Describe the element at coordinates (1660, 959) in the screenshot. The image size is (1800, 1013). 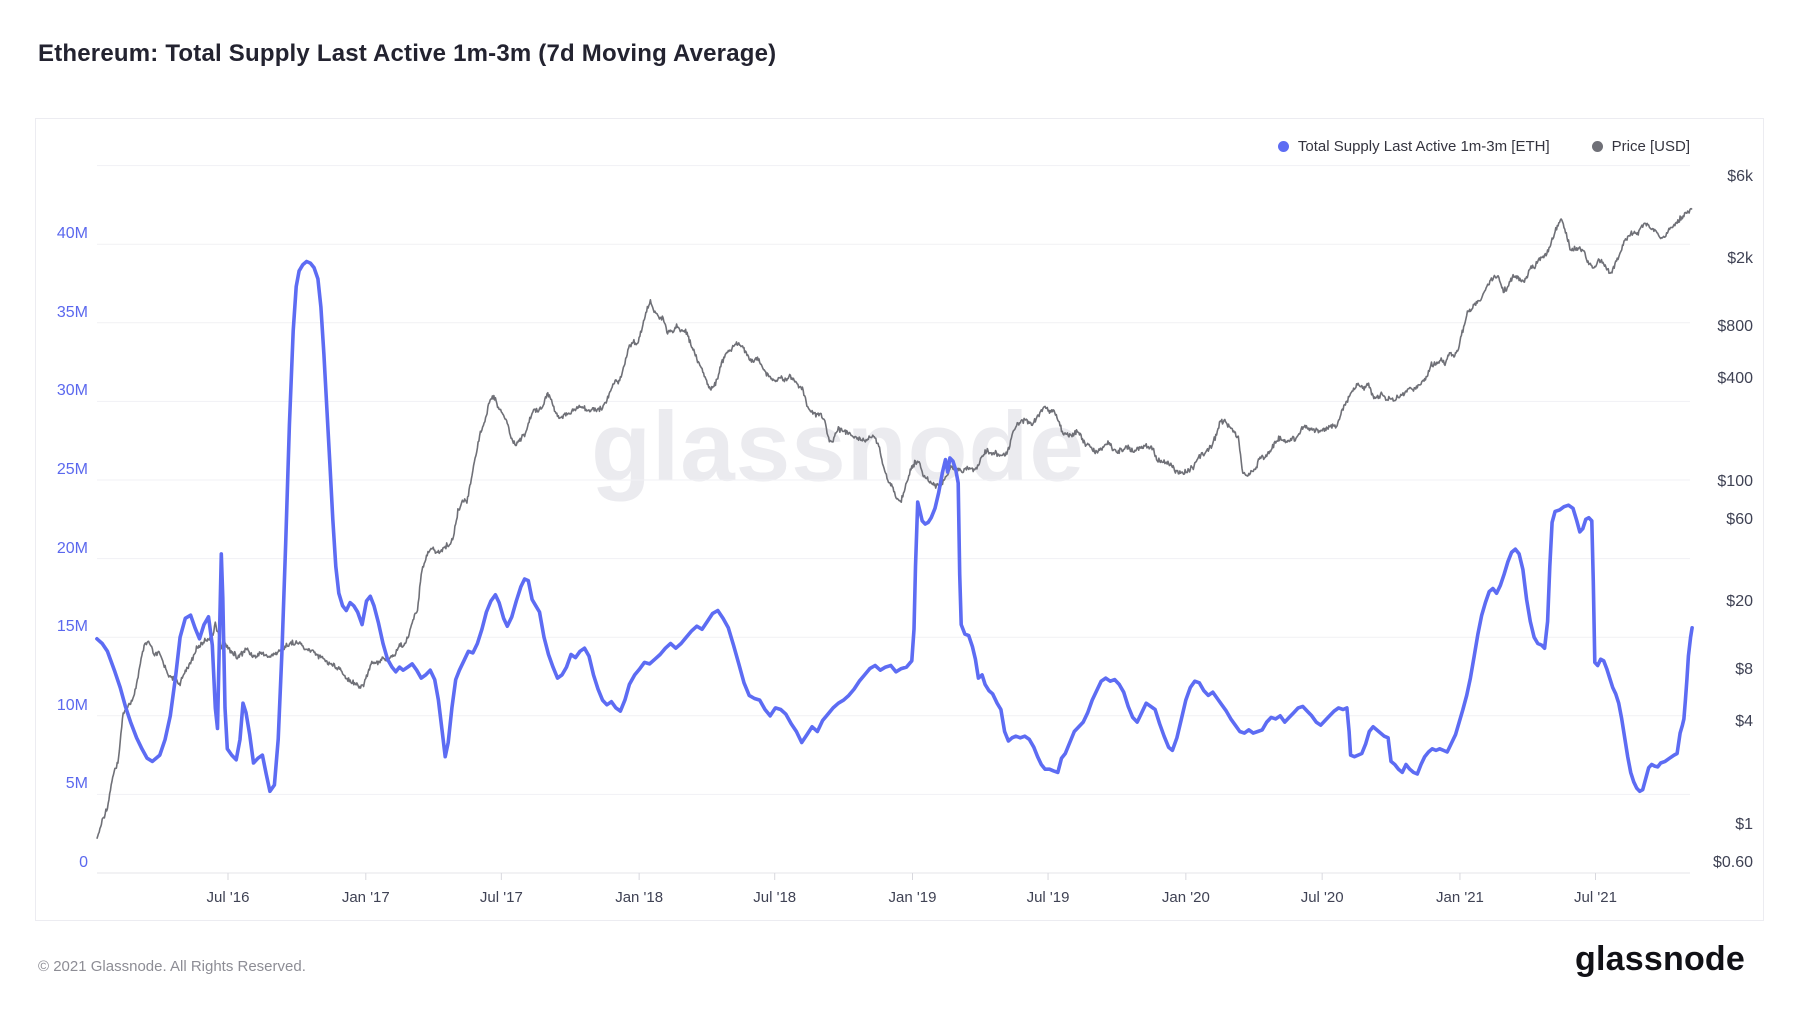
I see `glassnode-logo: glassnode` at that location.